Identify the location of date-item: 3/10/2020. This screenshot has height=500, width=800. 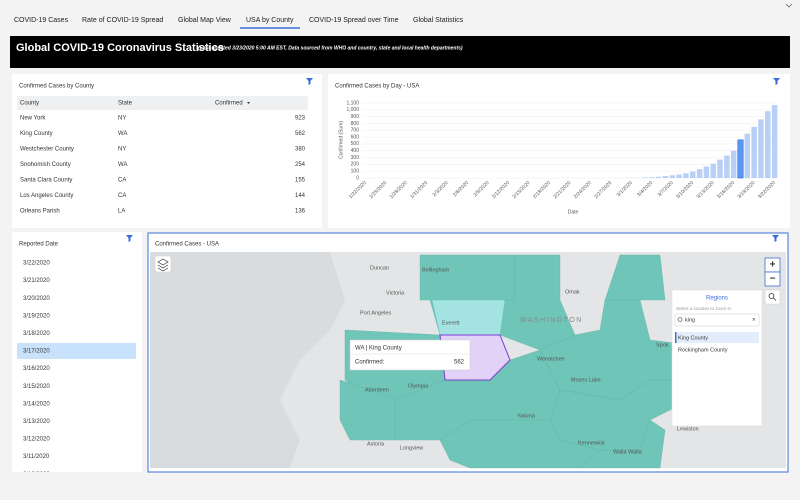
(36, 475).